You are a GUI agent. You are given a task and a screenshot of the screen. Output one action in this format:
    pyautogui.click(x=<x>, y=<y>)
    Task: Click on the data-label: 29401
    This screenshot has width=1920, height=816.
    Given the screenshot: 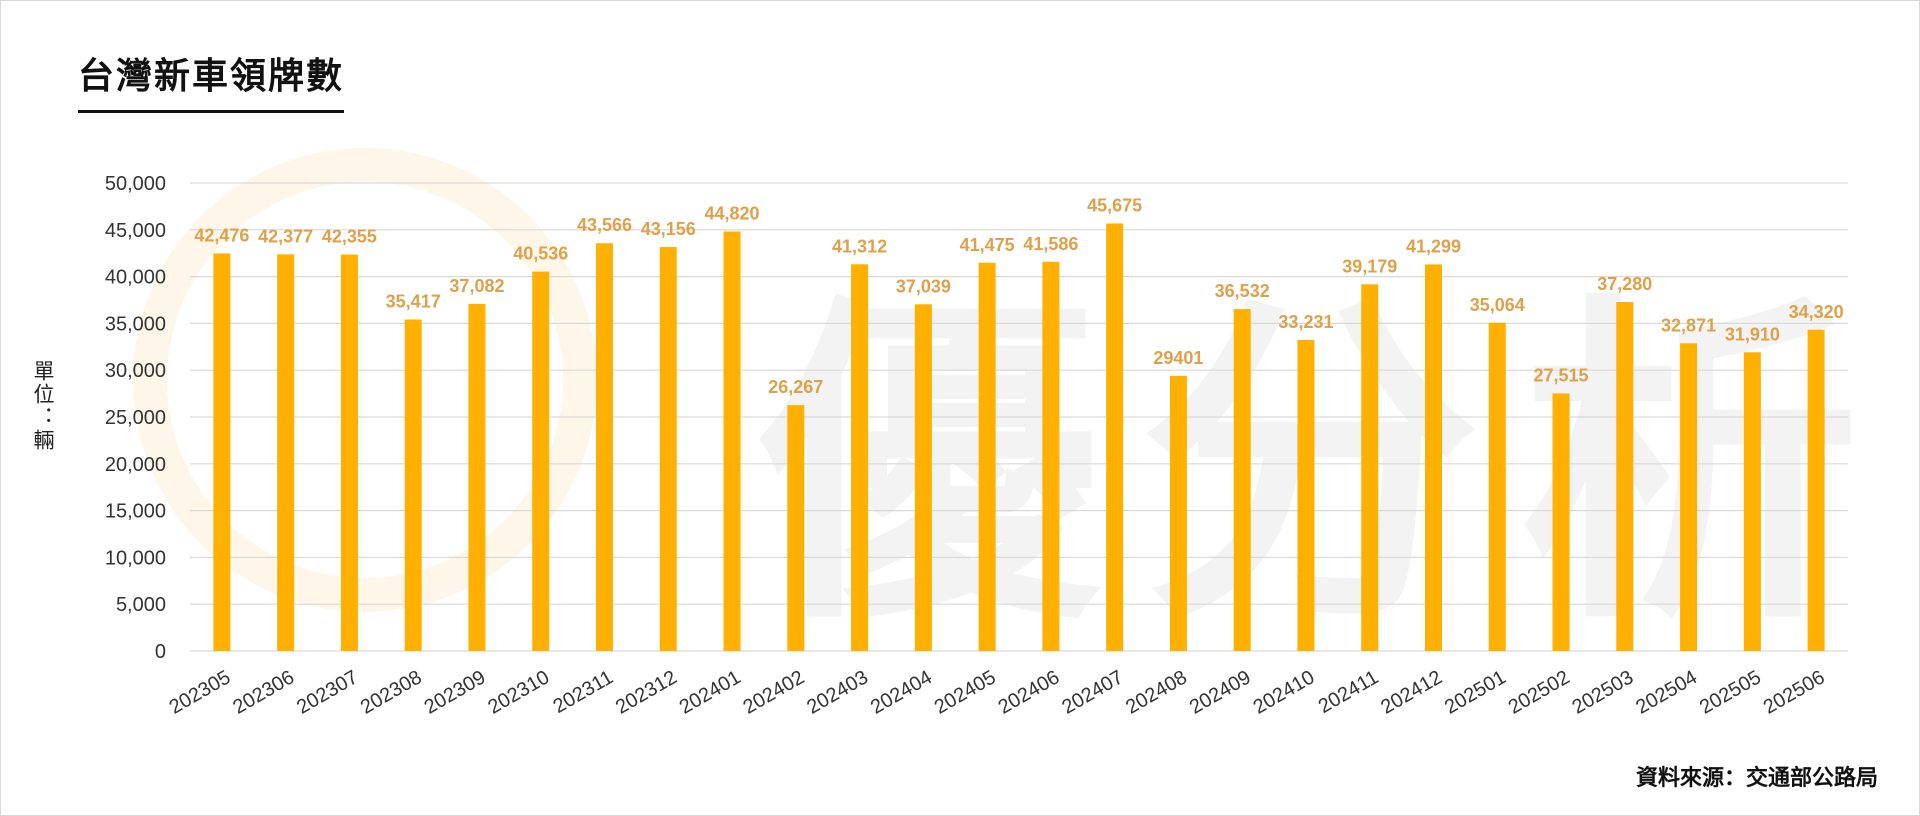 What is the action you would take?
    pyautogui.click(x=1178, y=358)
    